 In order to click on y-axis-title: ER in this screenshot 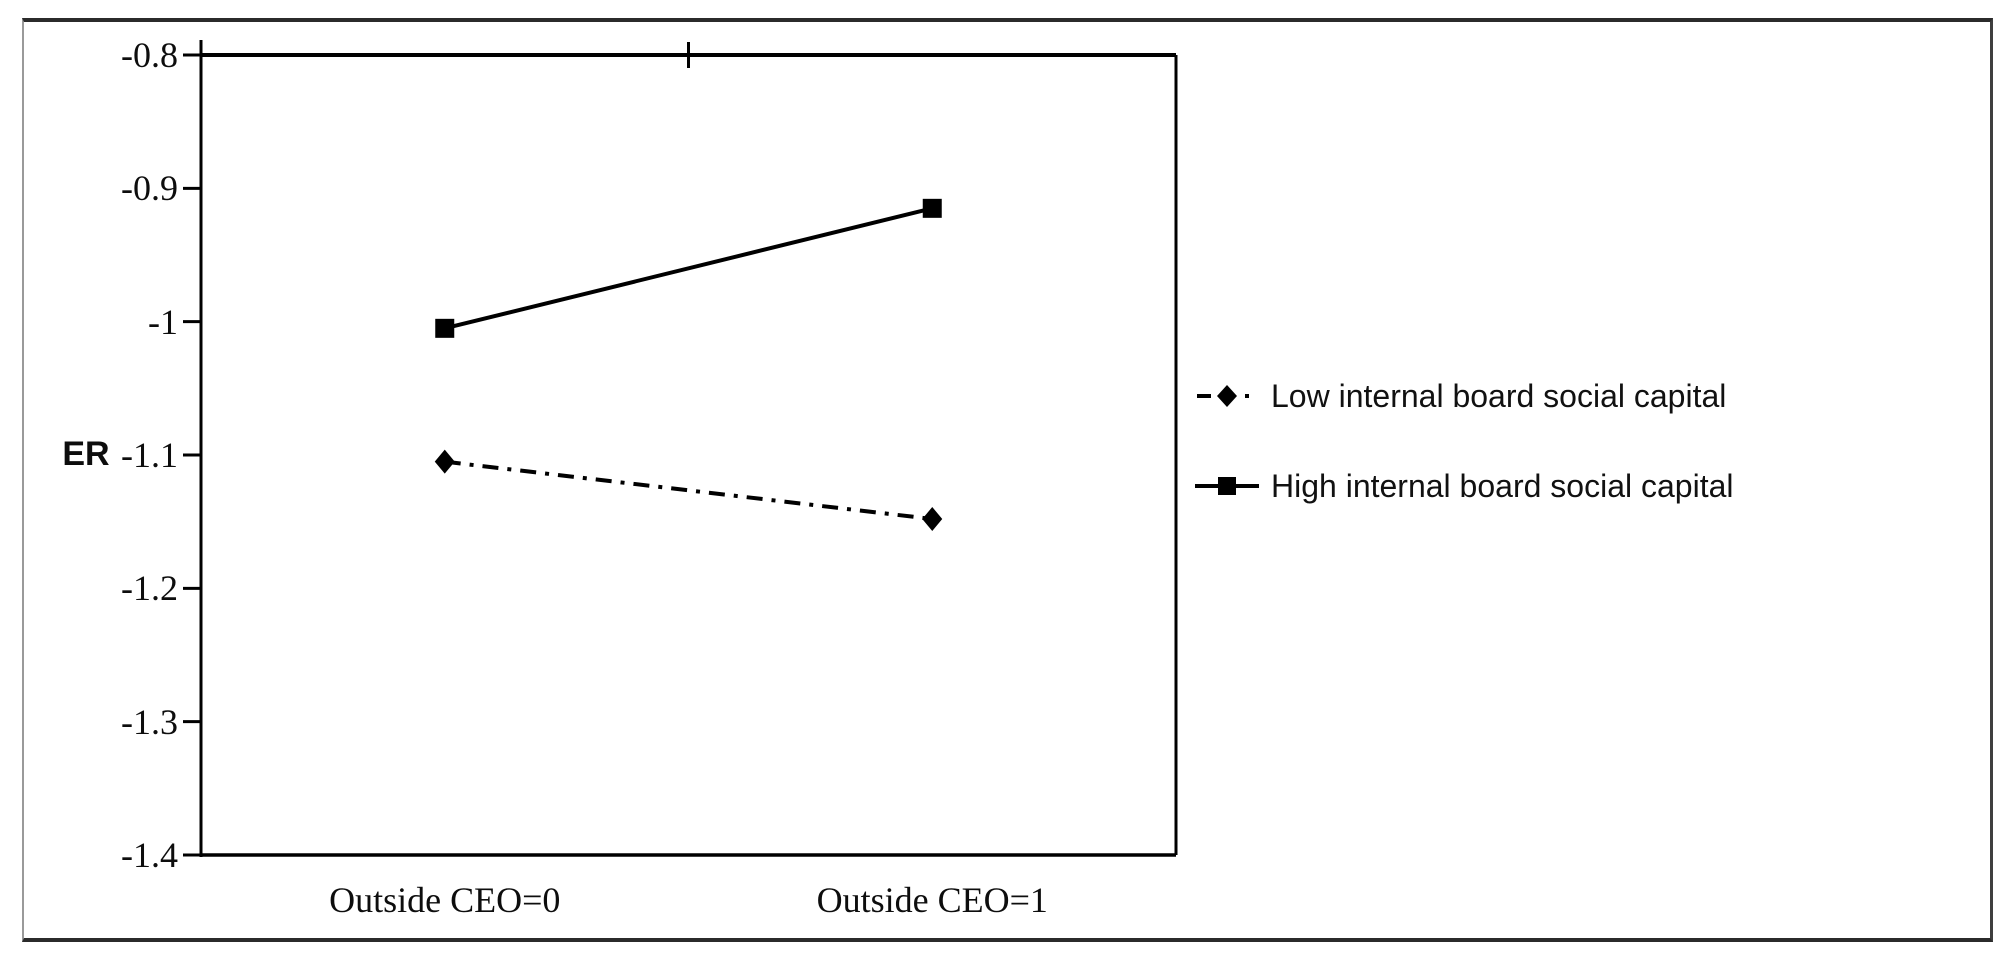, I will do `click(86, 454)`.